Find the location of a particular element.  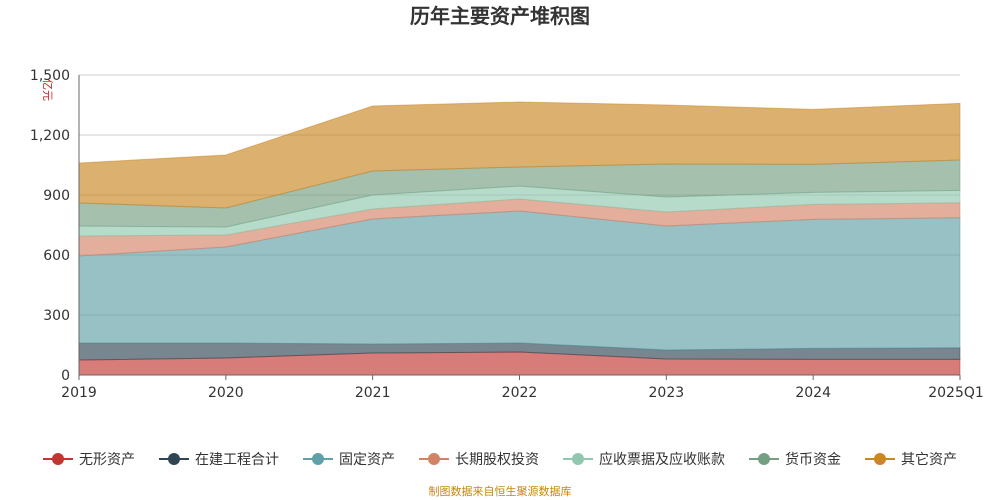

legend-item: 长期股权投资 is located at coordinates (479, 460).